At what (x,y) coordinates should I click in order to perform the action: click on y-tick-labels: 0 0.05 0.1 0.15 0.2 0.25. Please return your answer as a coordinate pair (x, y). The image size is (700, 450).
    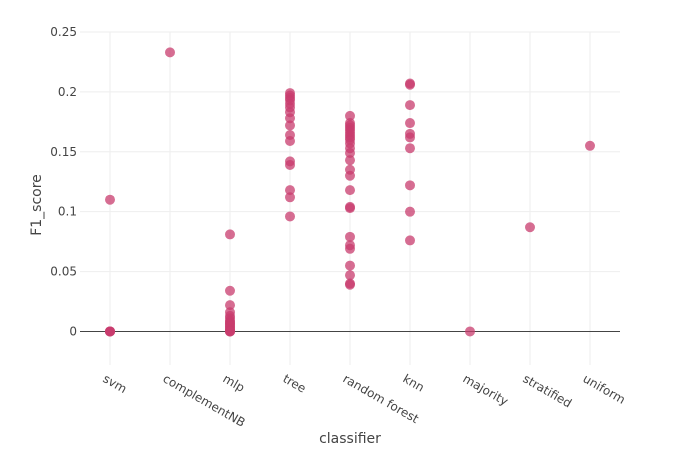
    Looking at the image, I should click on (63, 181).